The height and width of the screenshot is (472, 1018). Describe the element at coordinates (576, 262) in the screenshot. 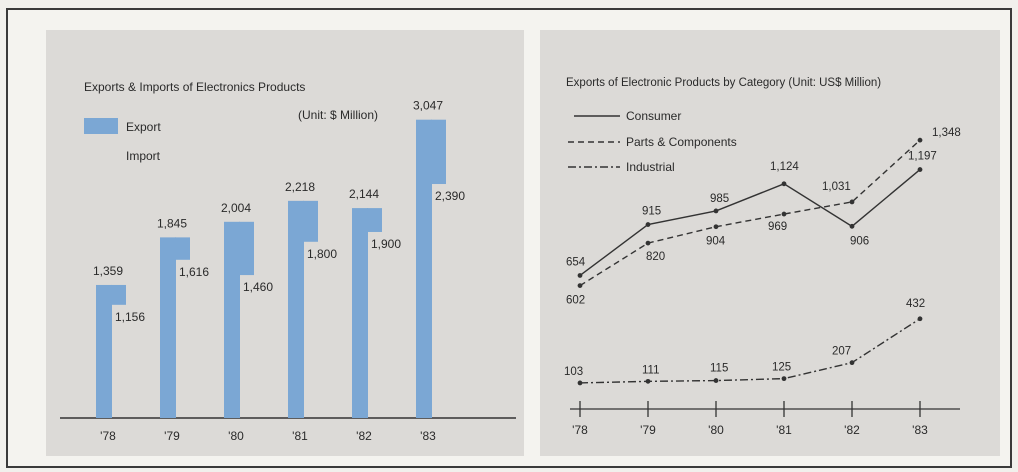

I see `data-label: 654` at that location.